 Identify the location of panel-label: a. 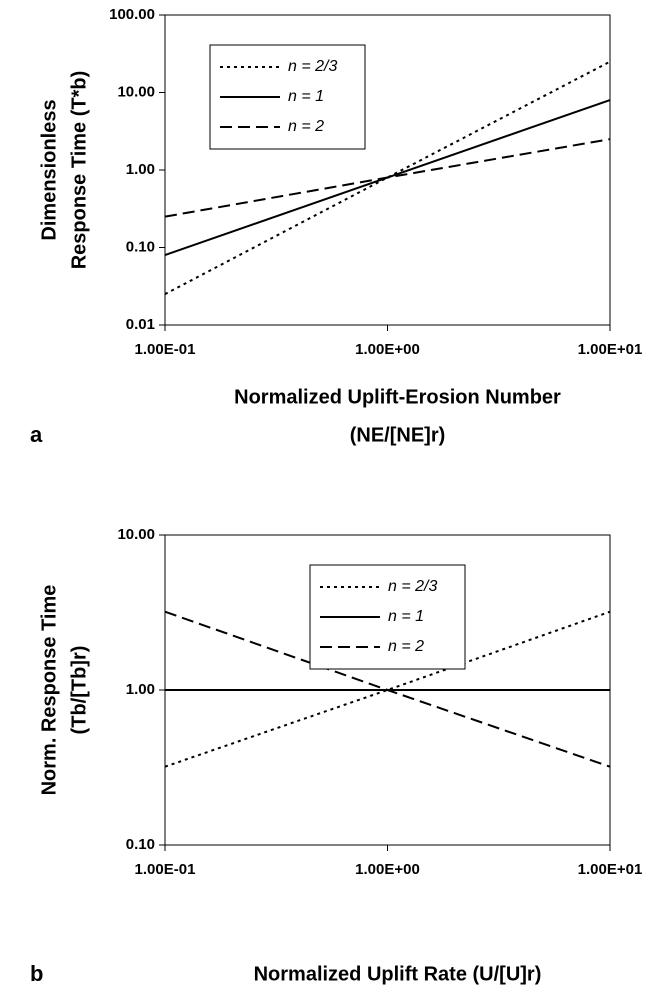
(36, 434).